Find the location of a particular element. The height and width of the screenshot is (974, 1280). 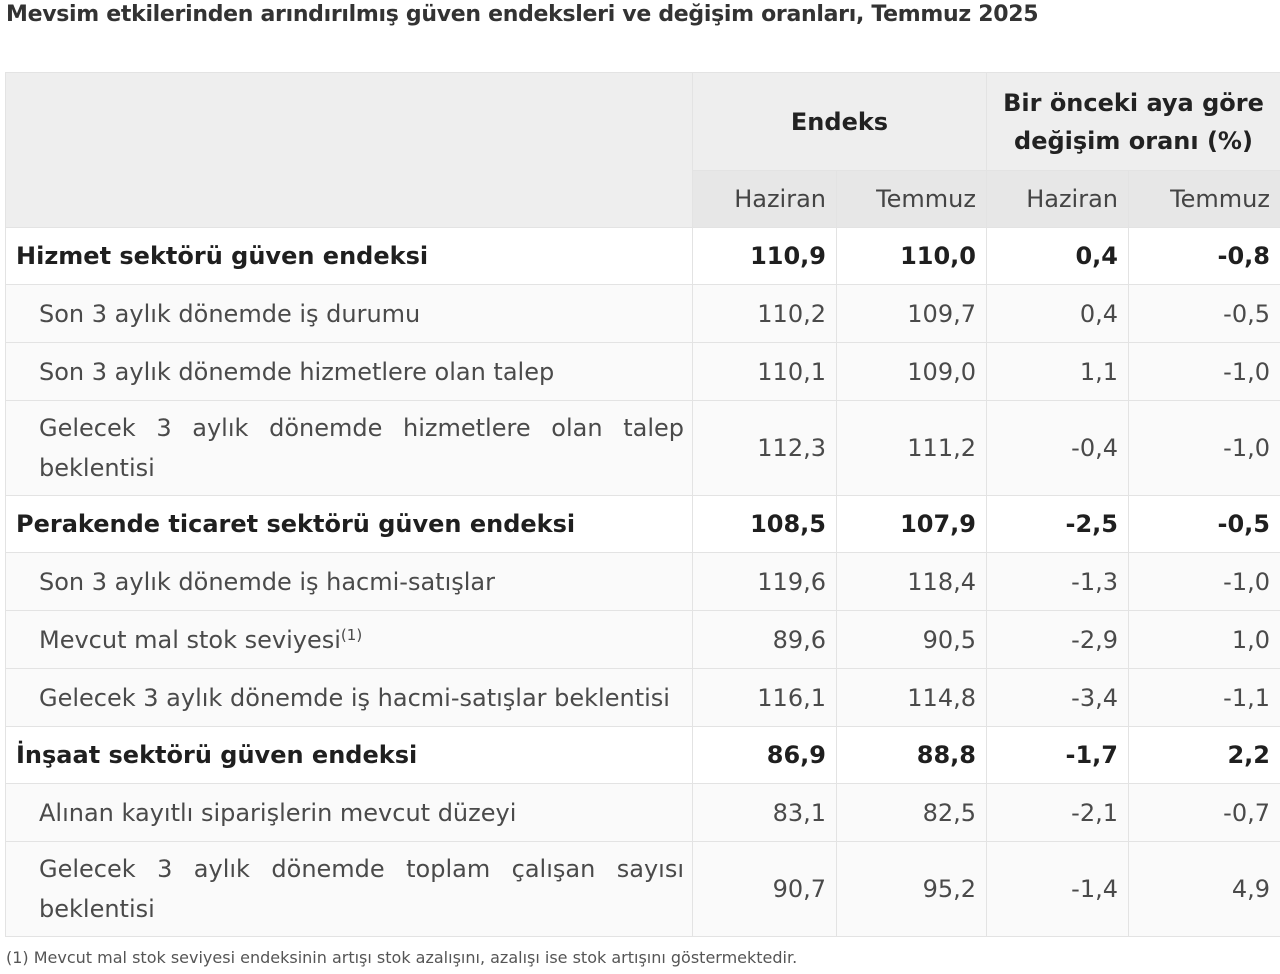

header-index-june: Haziran is located at coordinates (764, 199).